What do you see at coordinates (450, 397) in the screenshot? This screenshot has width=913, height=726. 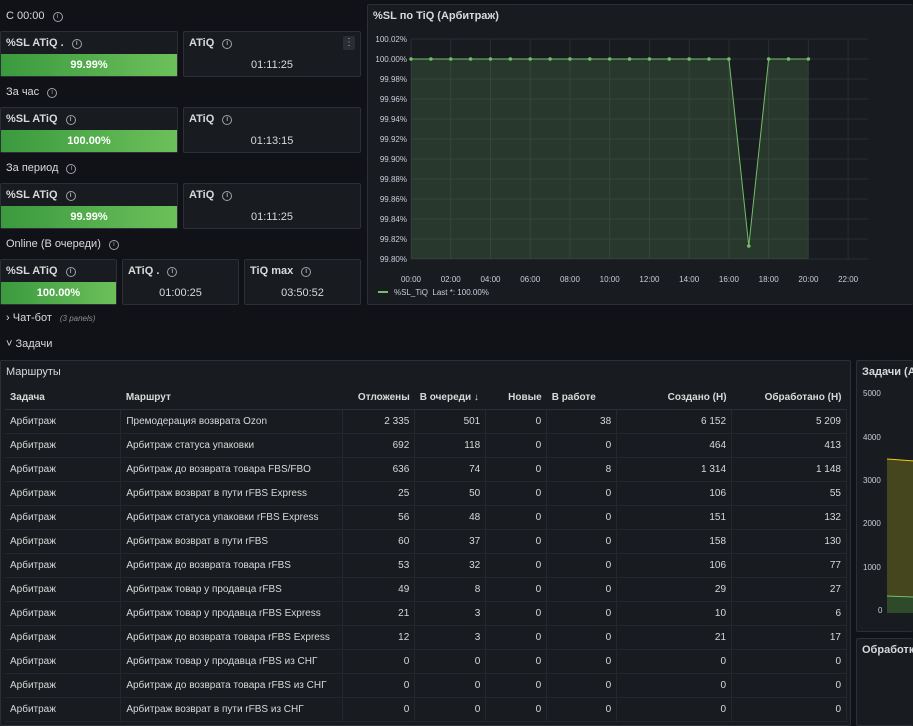 I see `column-header: В очереди ↓` at bounding box center [450, 397].